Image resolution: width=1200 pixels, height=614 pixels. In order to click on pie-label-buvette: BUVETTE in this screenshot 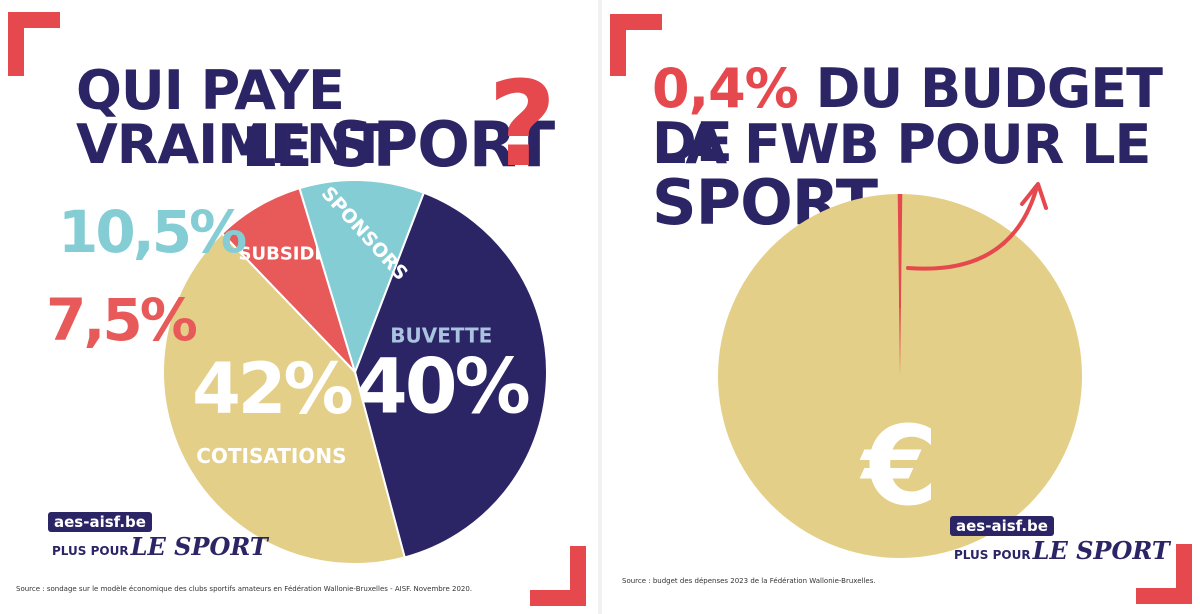, I will do `click(441, 336)`.